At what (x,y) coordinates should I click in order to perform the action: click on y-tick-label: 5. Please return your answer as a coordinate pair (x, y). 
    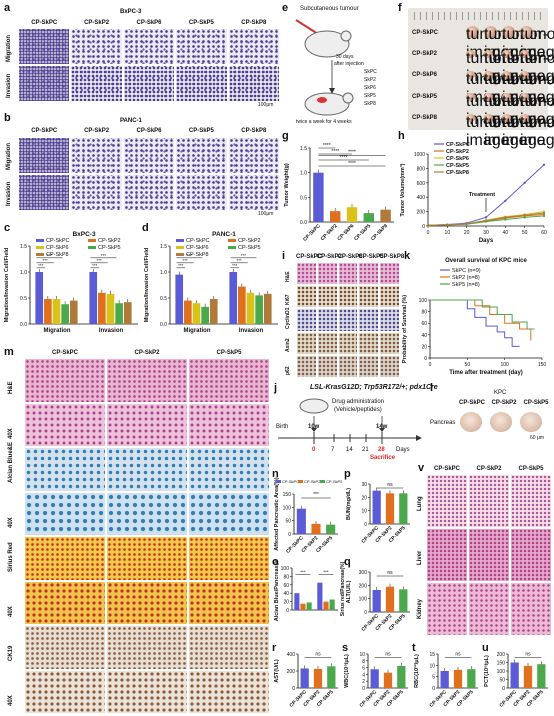
    Looking at the image, I should click on (433, 678).